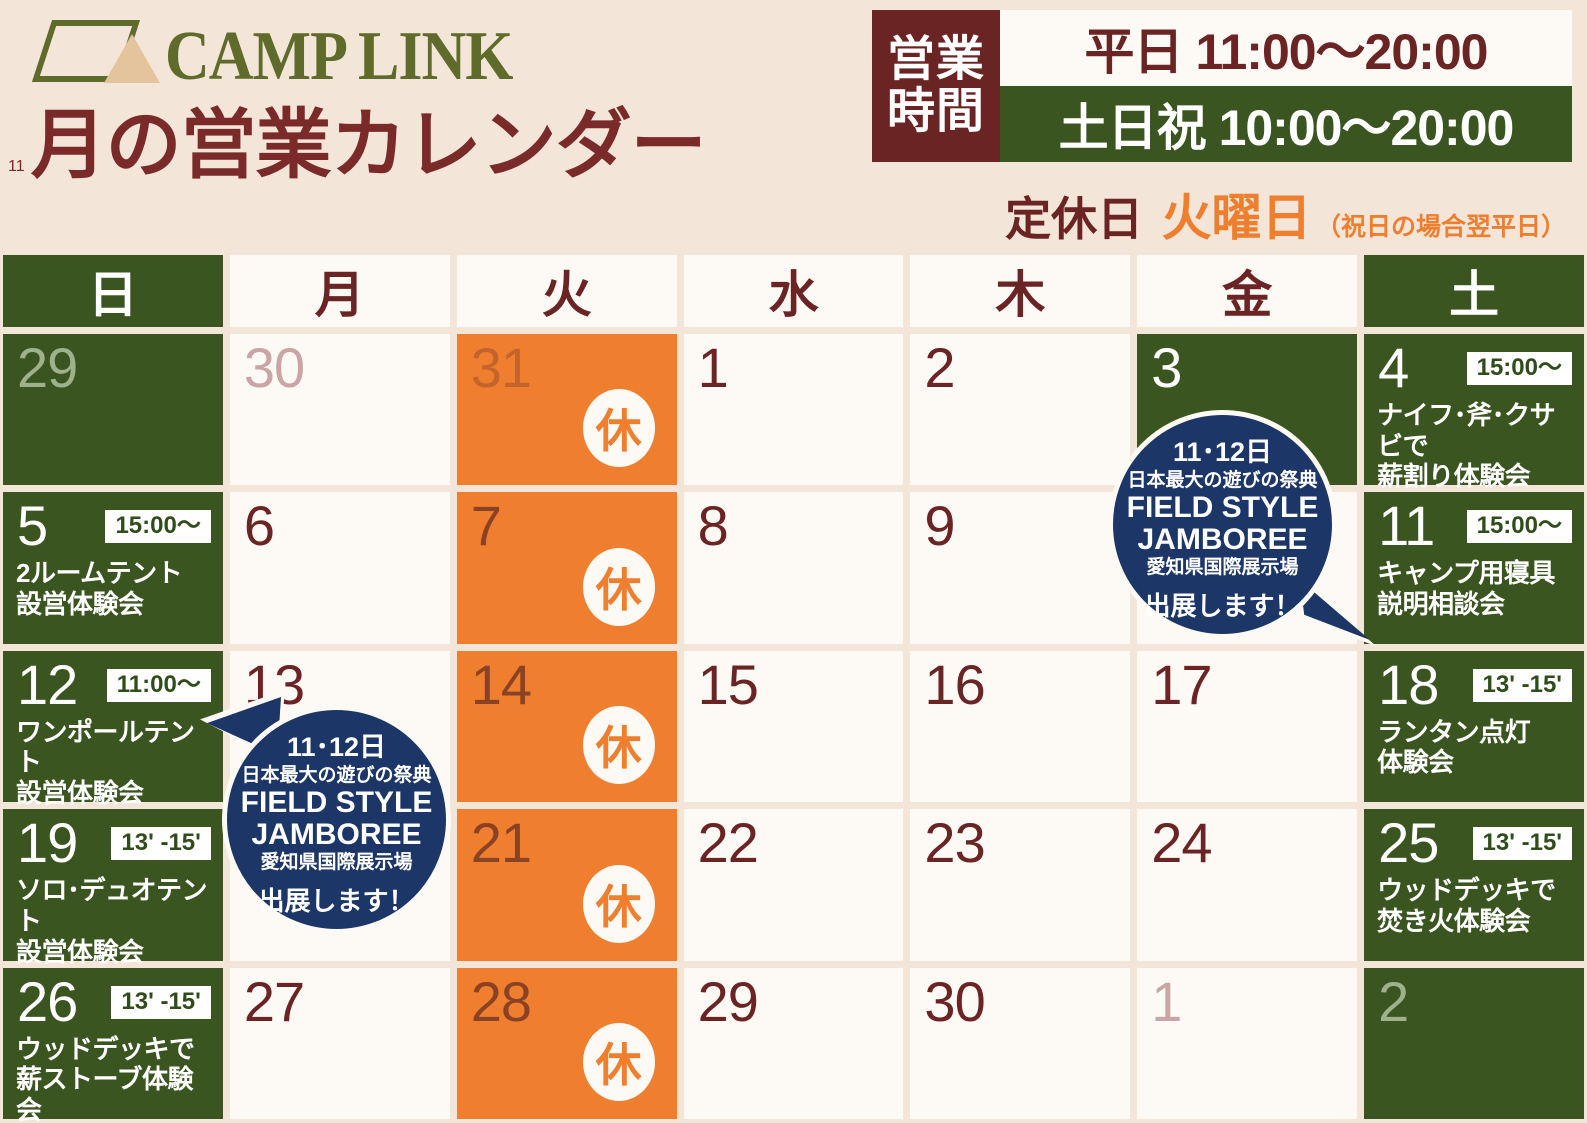 The width and height of the screenshot is (1587, 1123). I want to click on event-title-line: ワンポールテント, so click(105, 747).